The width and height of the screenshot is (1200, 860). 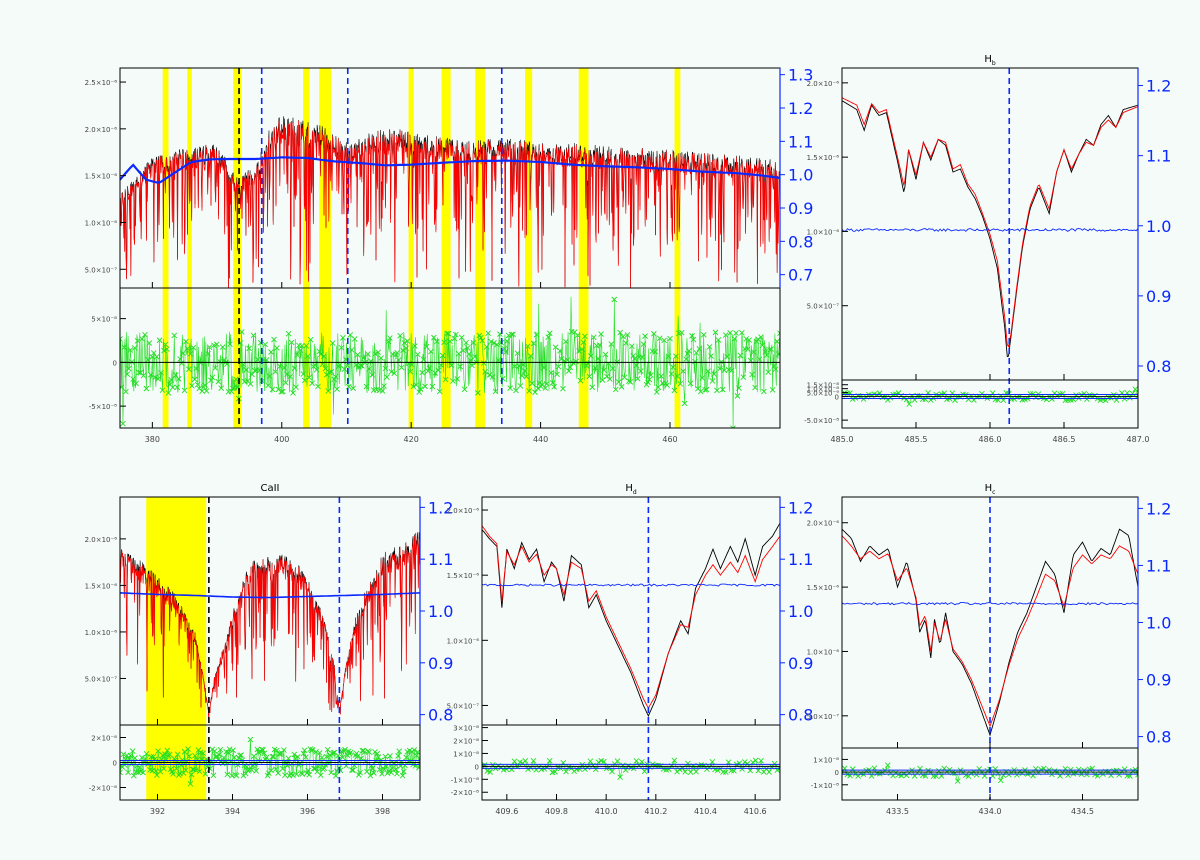 What do you see at coordinates (842, 439) in the screenshot?
I see `x-tick-label: 485.0` at bounding box center [842, 439].